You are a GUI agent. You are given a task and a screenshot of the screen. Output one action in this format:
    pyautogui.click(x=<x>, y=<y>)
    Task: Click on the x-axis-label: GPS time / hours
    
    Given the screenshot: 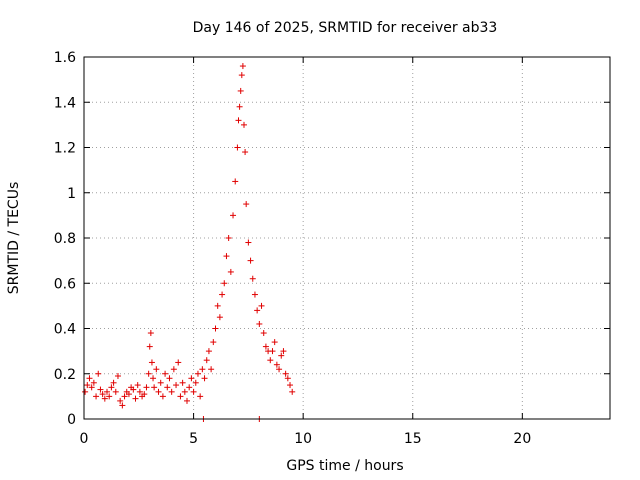 What is the action you would take?
    pyautogui.click(x=344, y=466)
    